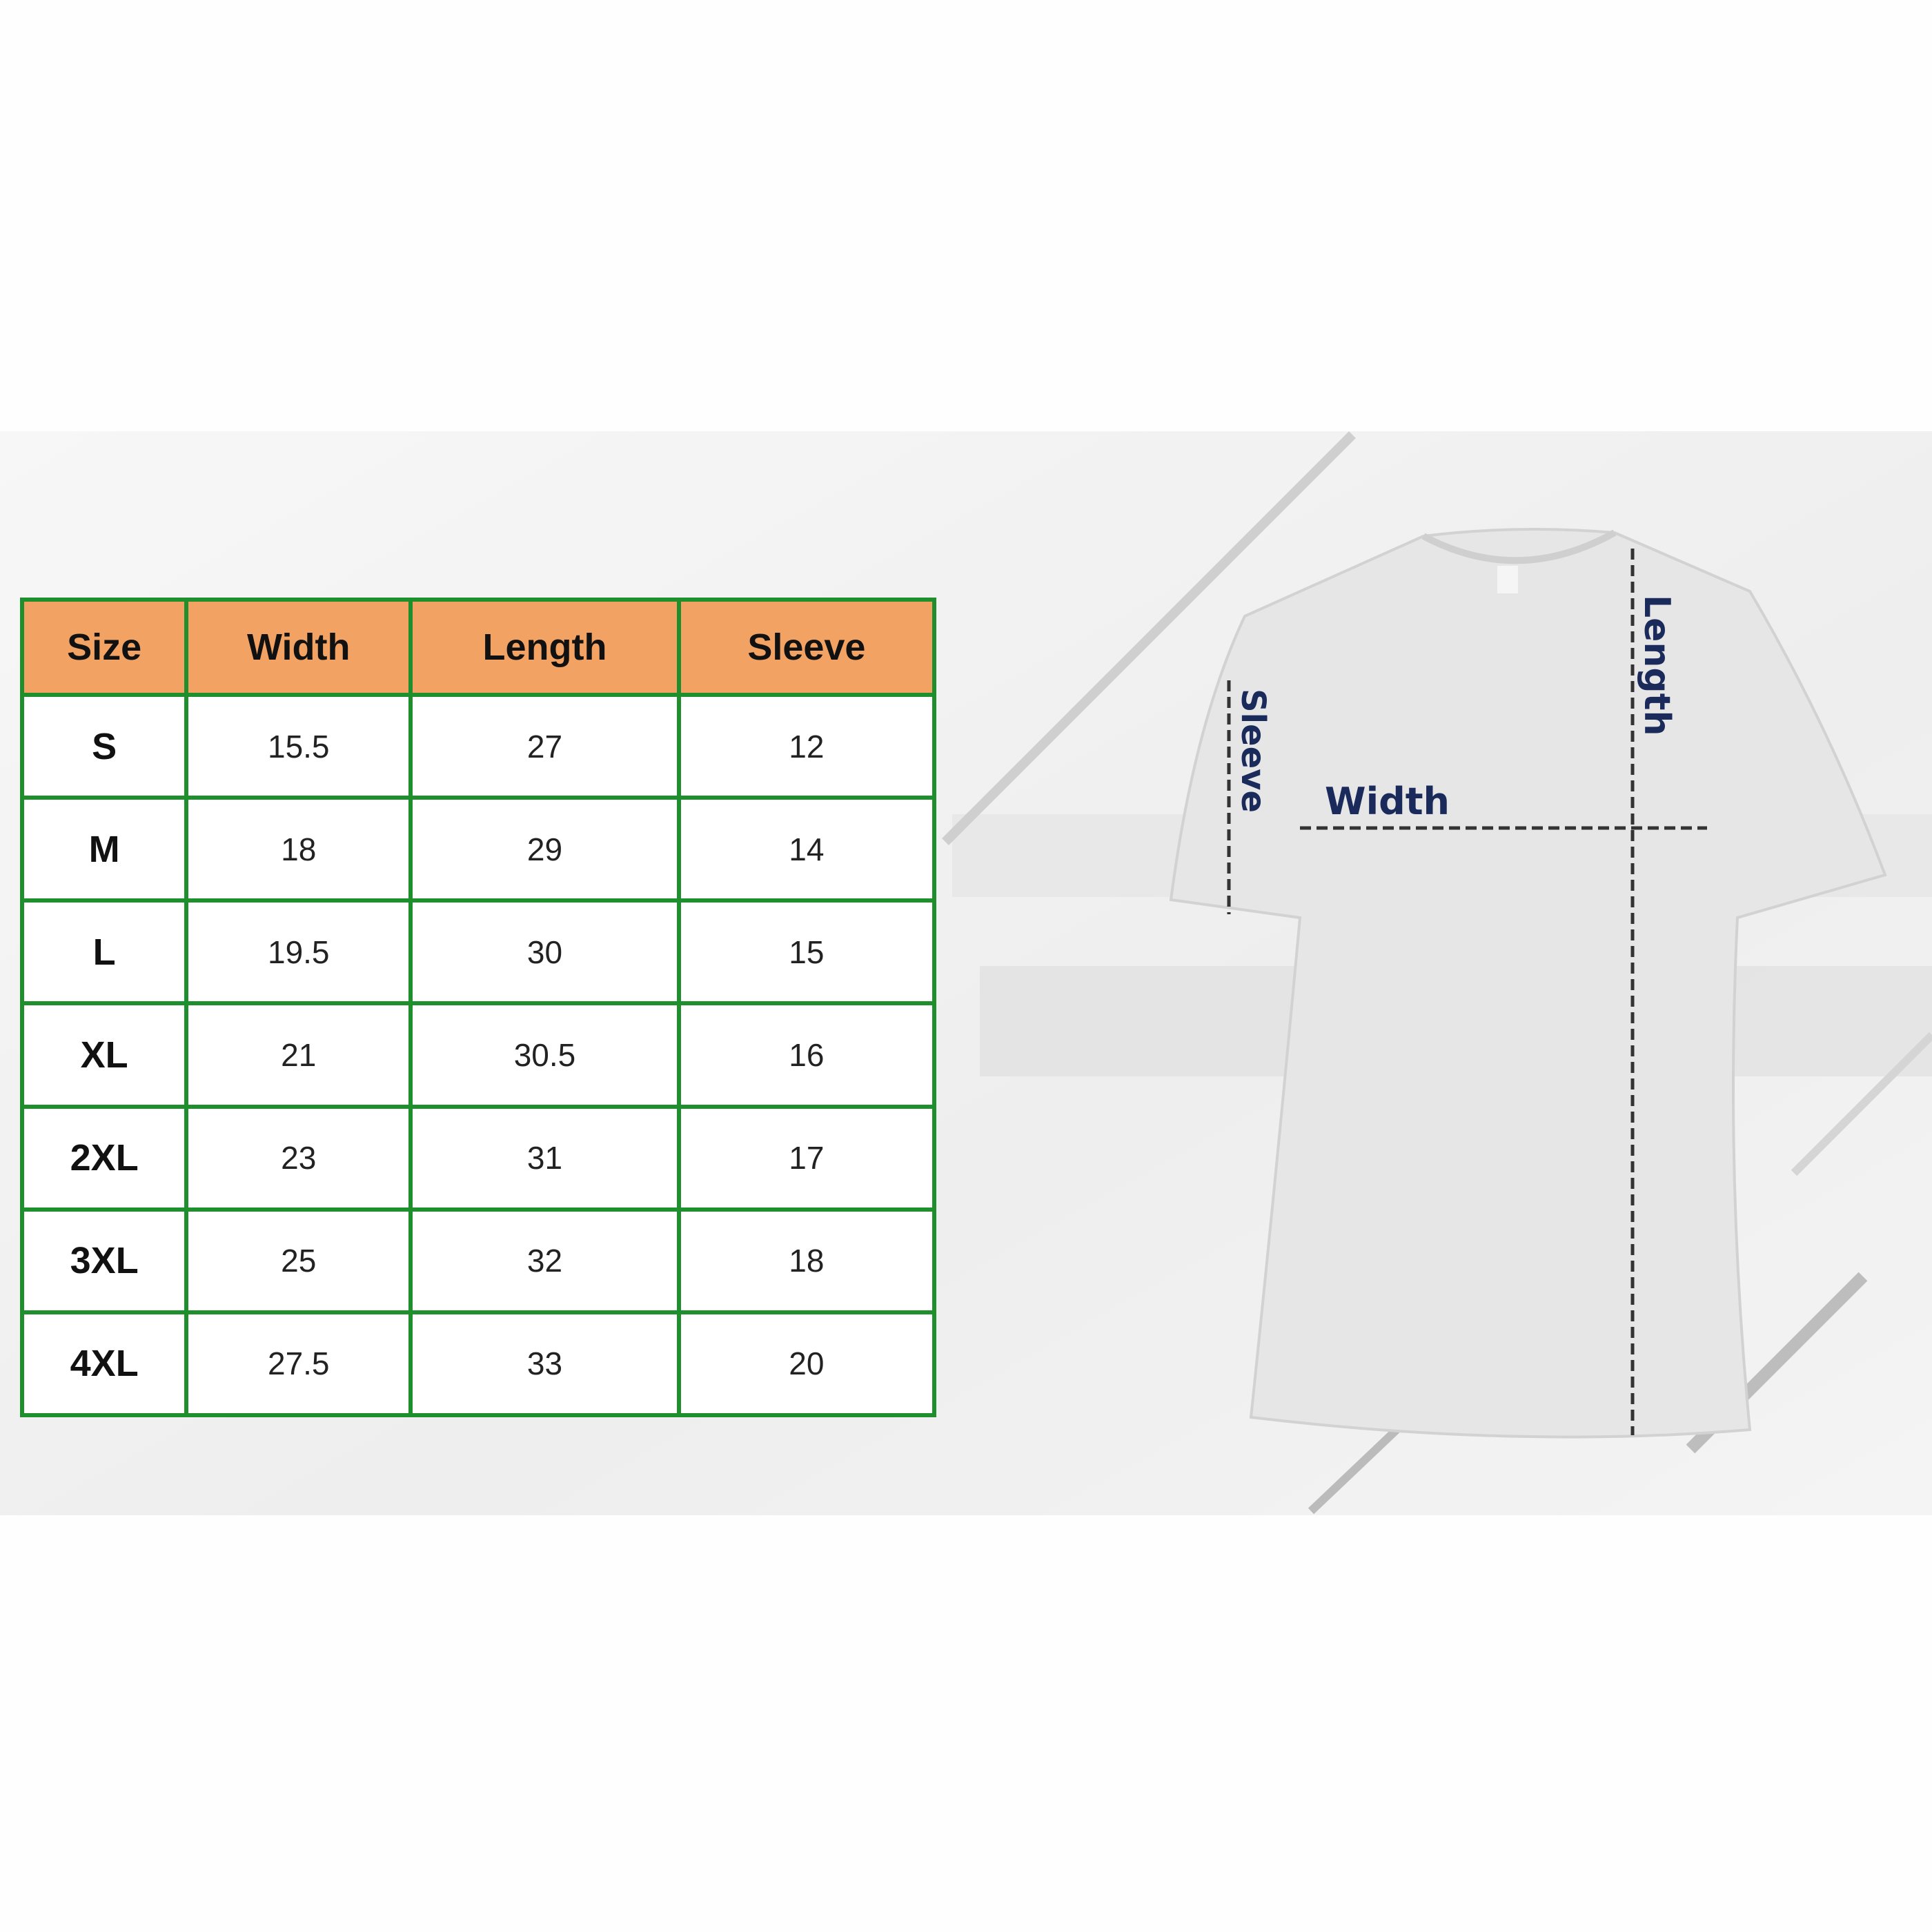 Image resolution: width=1932 pixels, height=1932 pixels. What do you see at coordinates (1253, 751) in the screenshot?
I see `sleeve-label: Sleeve` at bounding box center [1253, 751].